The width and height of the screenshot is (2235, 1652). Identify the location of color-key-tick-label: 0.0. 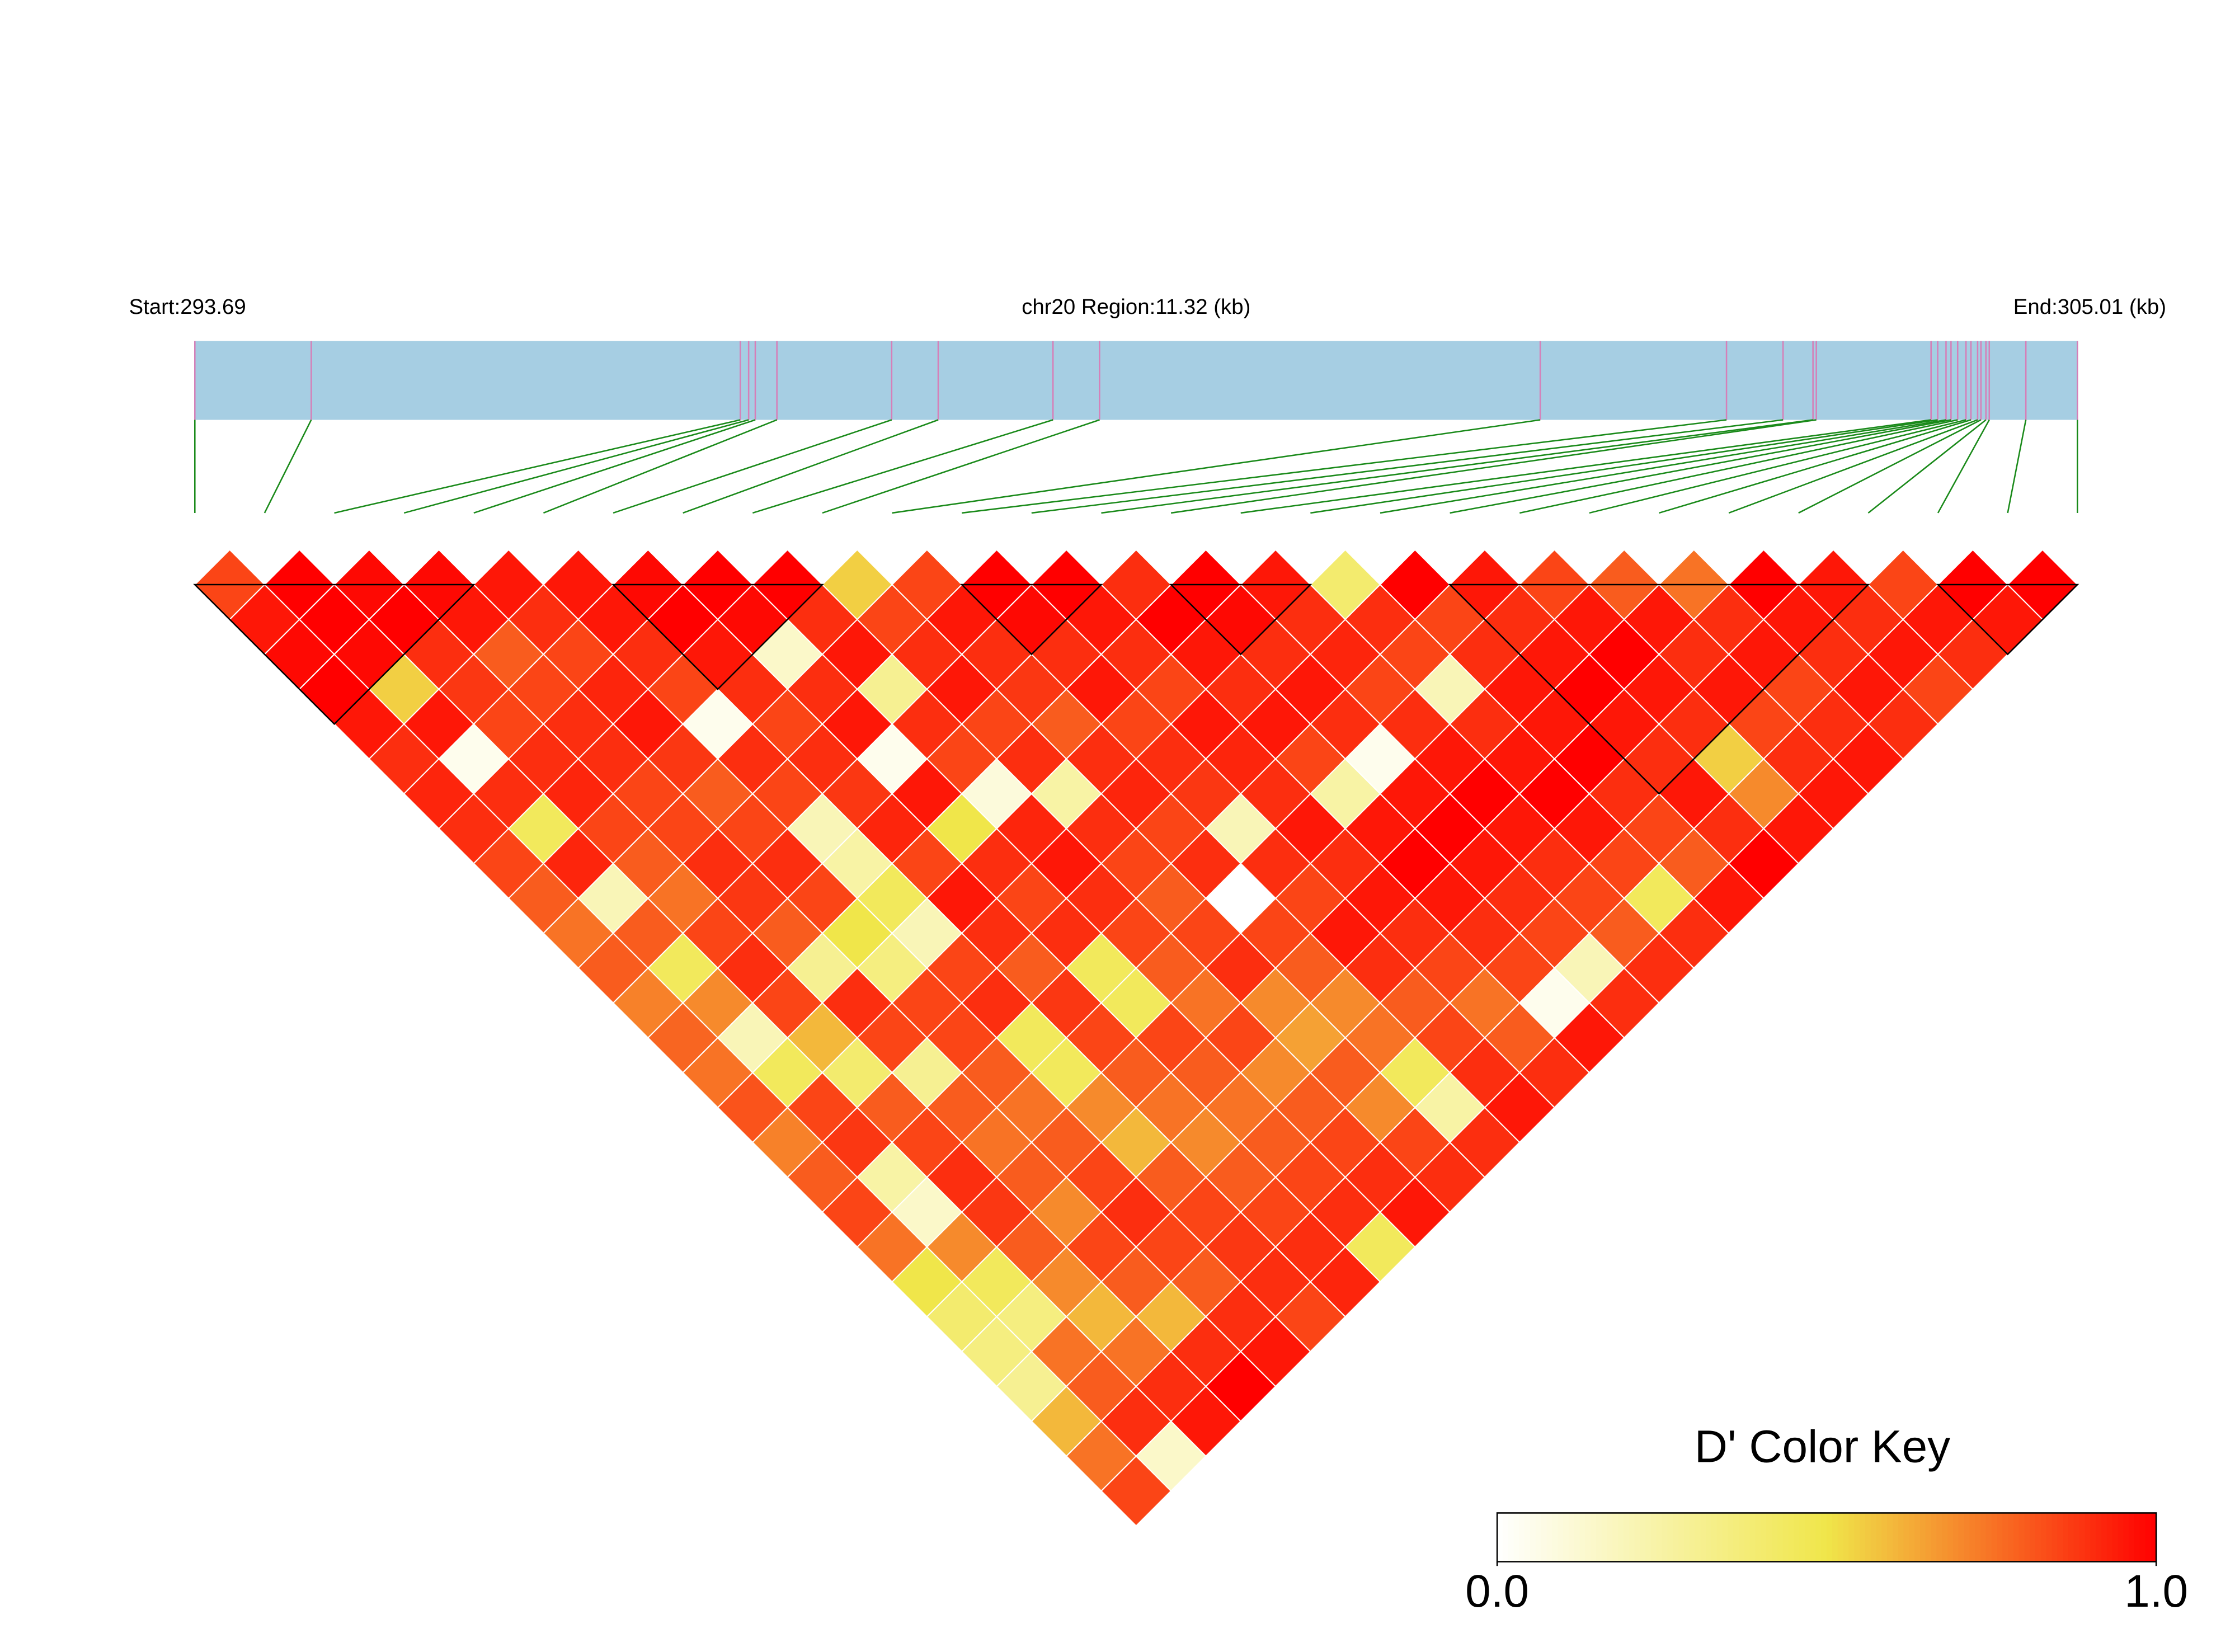
(1497, 1592).